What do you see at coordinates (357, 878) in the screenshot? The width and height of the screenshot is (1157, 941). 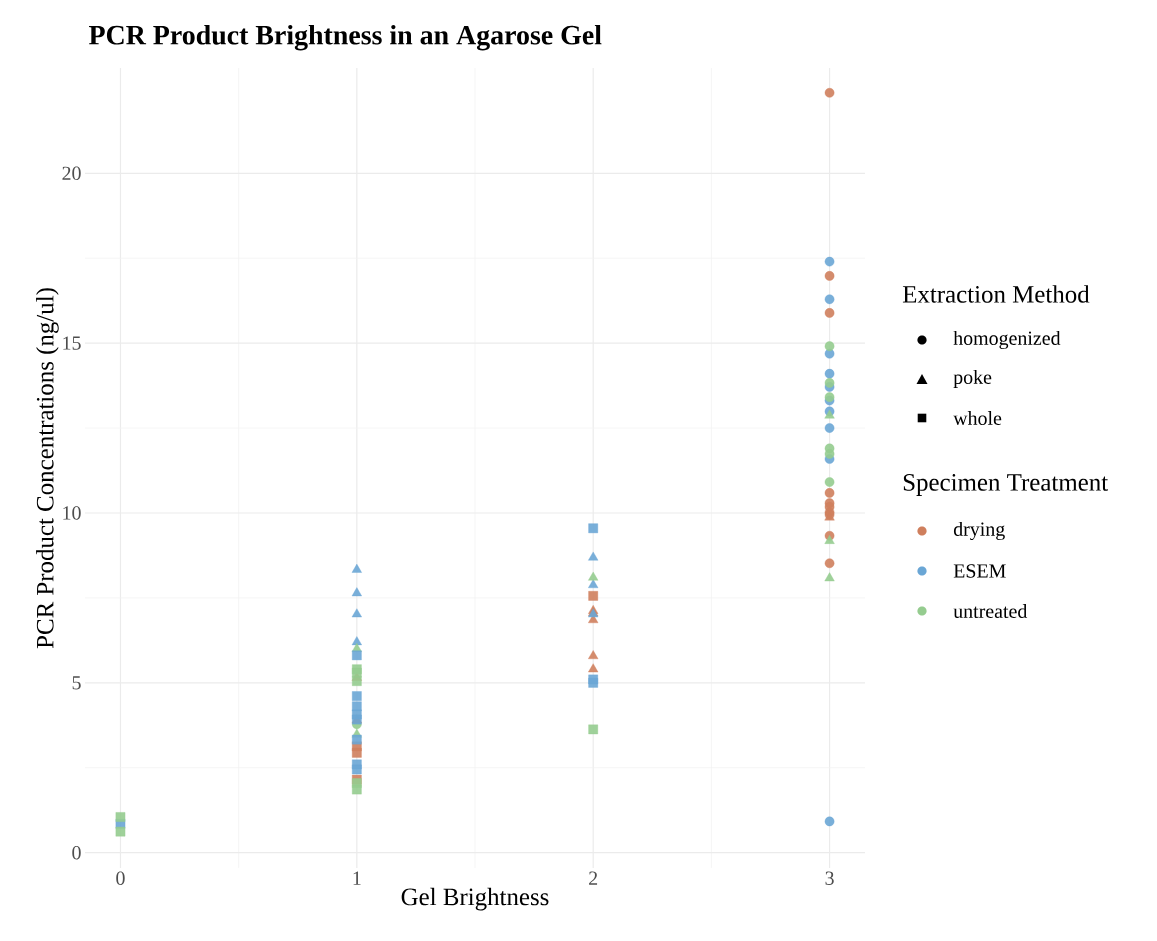 I see `x-tick-label: 1` at bounding box center [357, 878].